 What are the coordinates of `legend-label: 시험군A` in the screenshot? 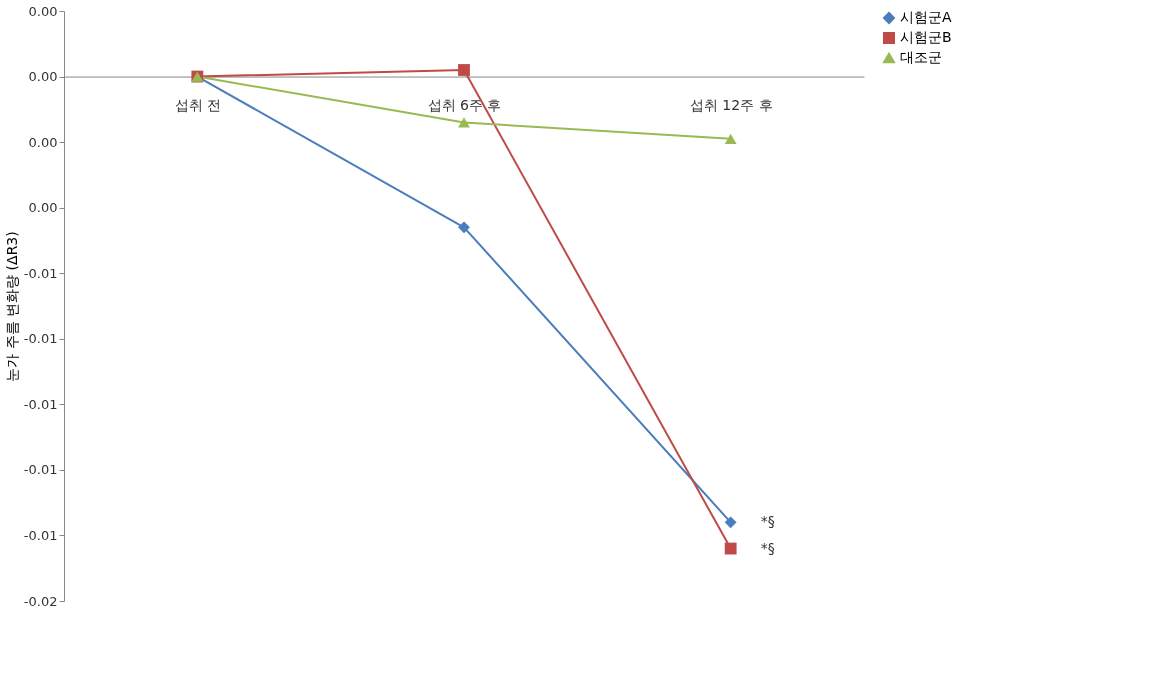 It's located at (926, 17).